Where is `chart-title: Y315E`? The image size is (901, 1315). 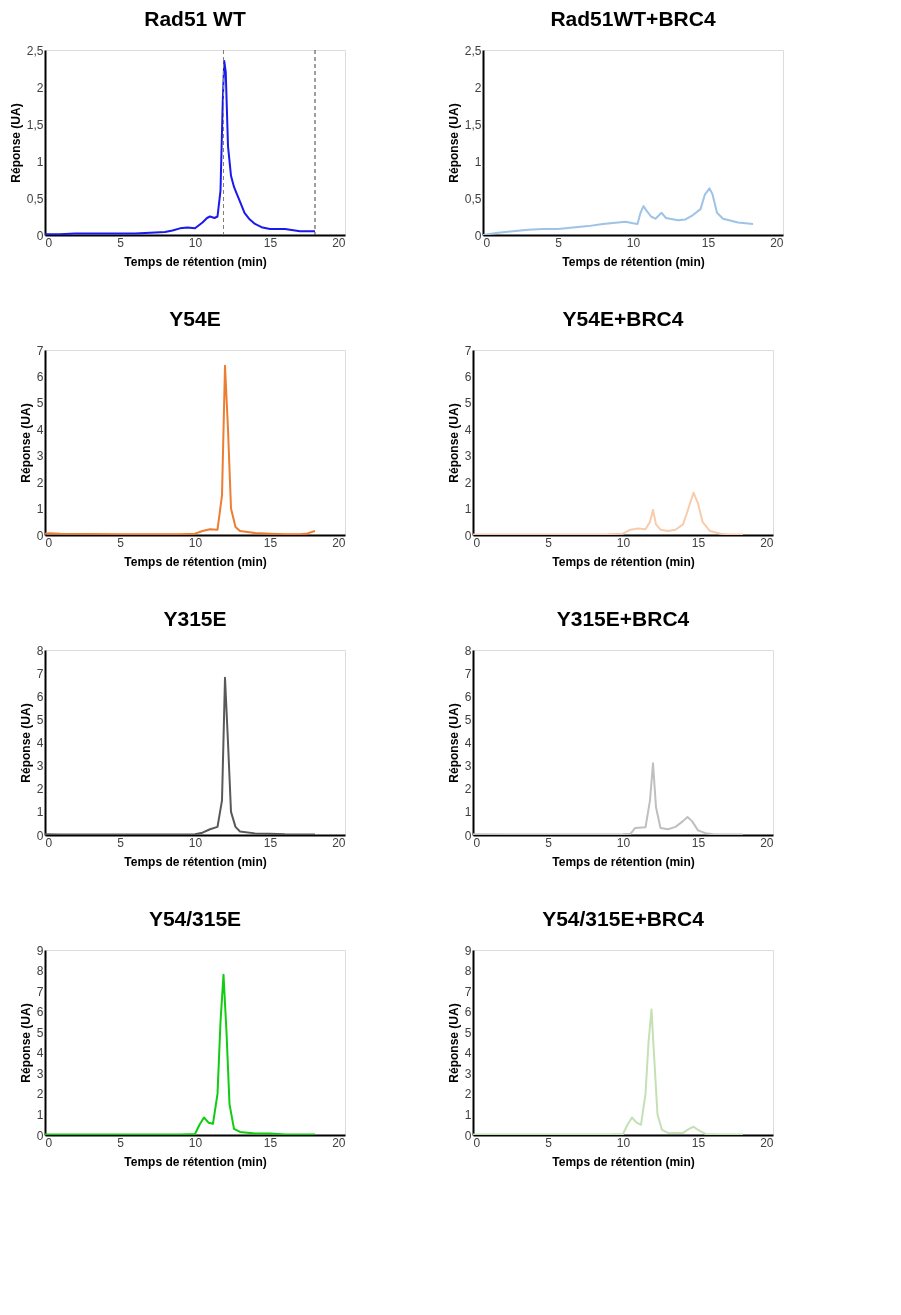 chart-title: Y315E is located at coordinates (195, 618).